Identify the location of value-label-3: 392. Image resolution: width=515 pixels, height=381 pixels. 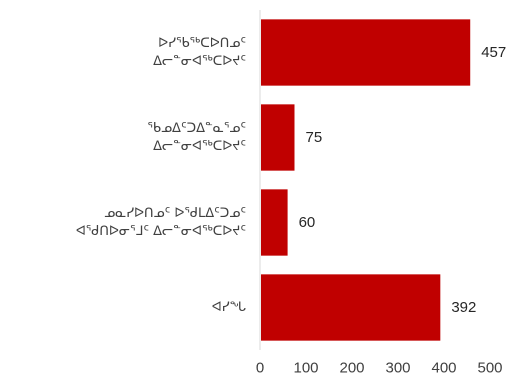
(463, 307).